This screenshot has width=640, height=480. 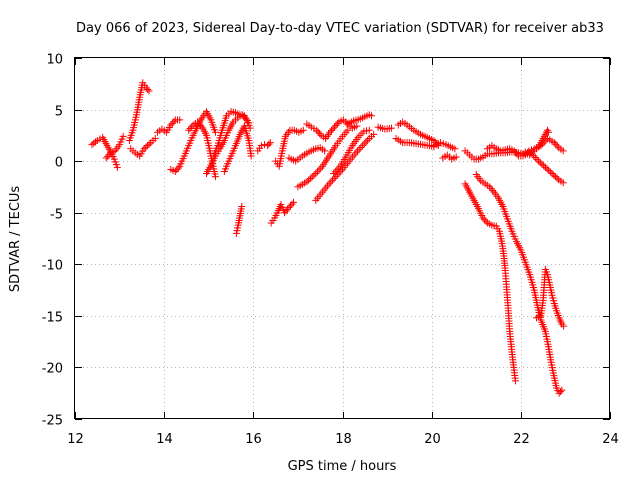 I want to click on y-tick-label: 5, so click(x=59, y=112).